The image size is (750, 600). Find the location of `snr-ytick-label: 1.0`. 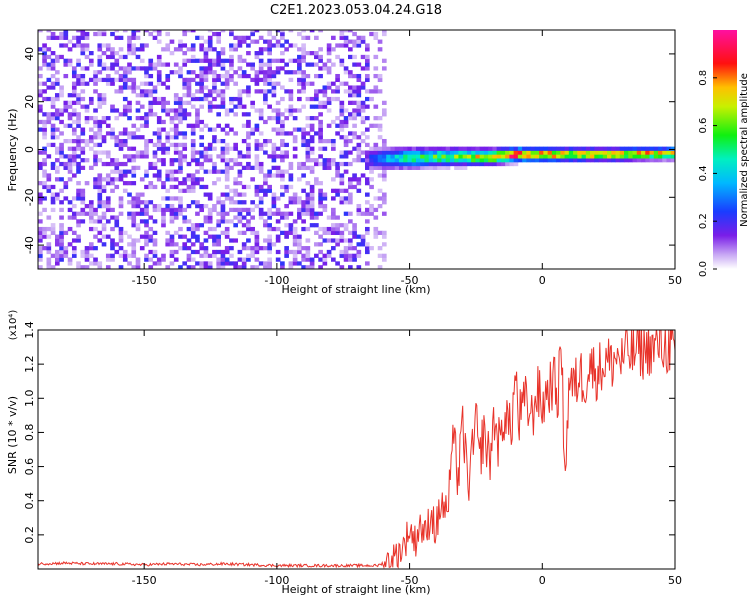

snr-ytick-label: 1.0 is located at coordinates (29, 399).